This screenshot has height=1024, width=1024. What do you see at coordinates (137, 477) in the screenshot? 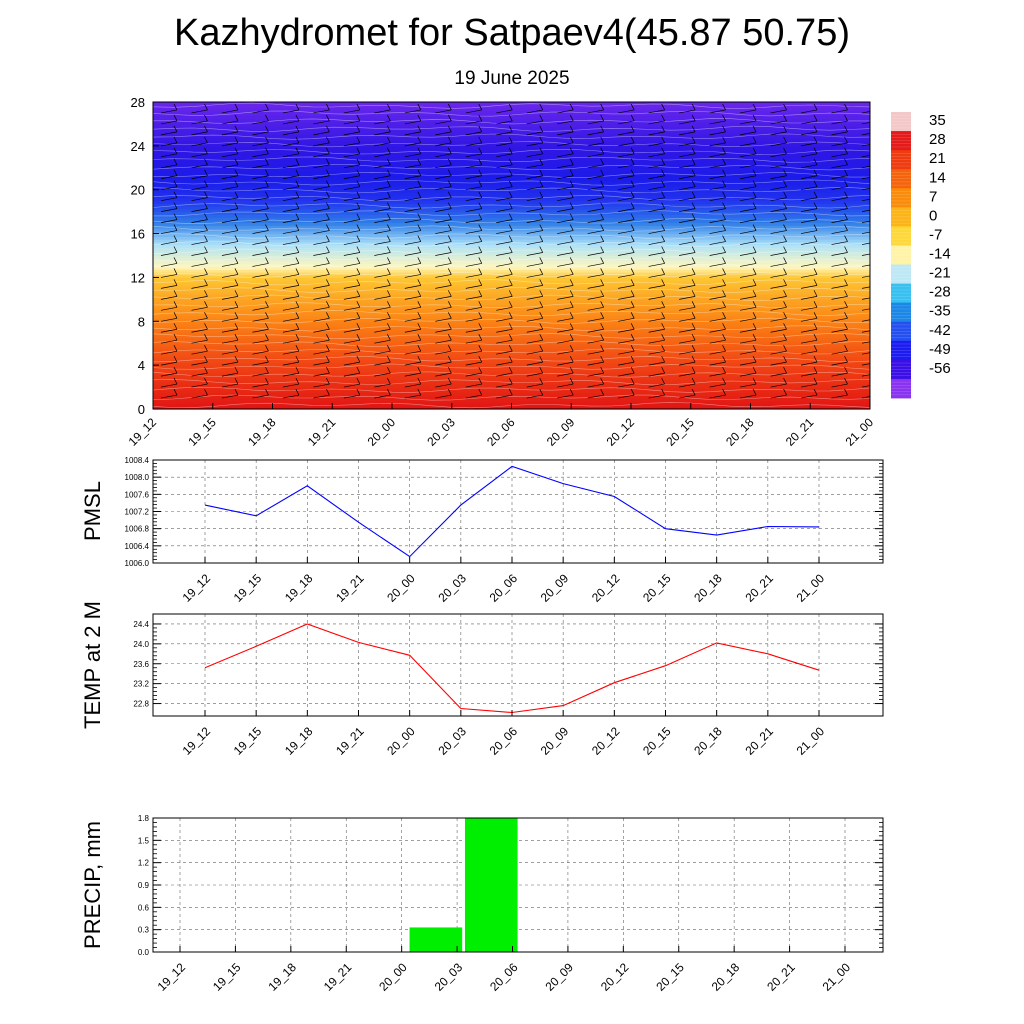
I see `y-tick-label: 1008.0` at bounding box center [137, 477].